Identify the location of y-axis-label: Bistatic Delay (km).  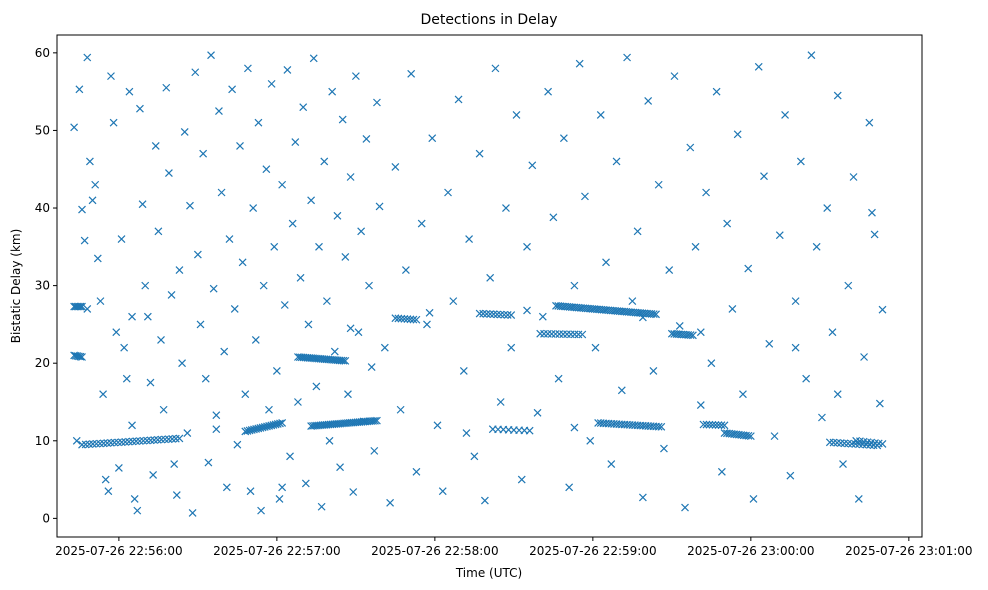
(16, 286).